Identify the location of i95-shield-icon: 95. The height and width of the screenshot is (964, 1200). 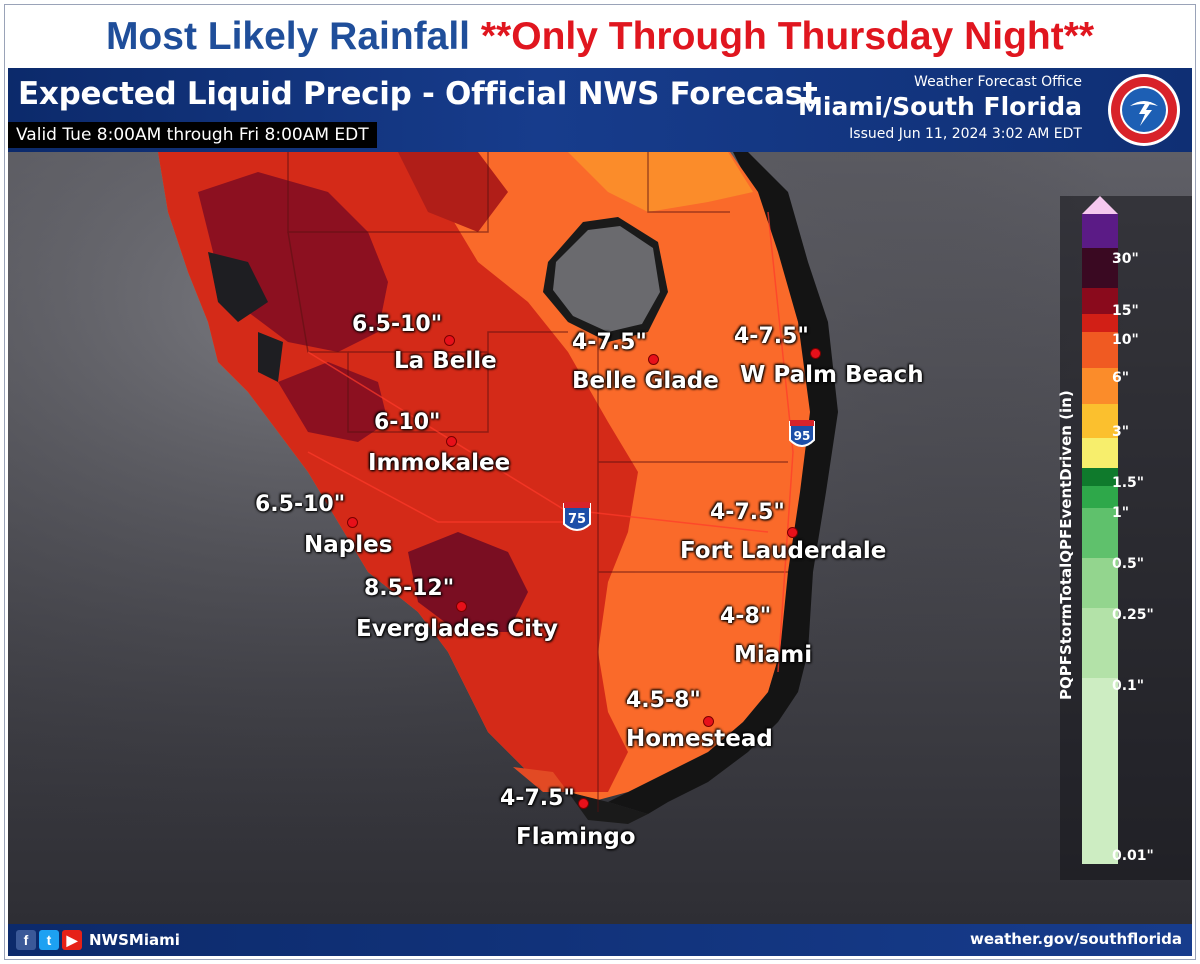
(802, 433).